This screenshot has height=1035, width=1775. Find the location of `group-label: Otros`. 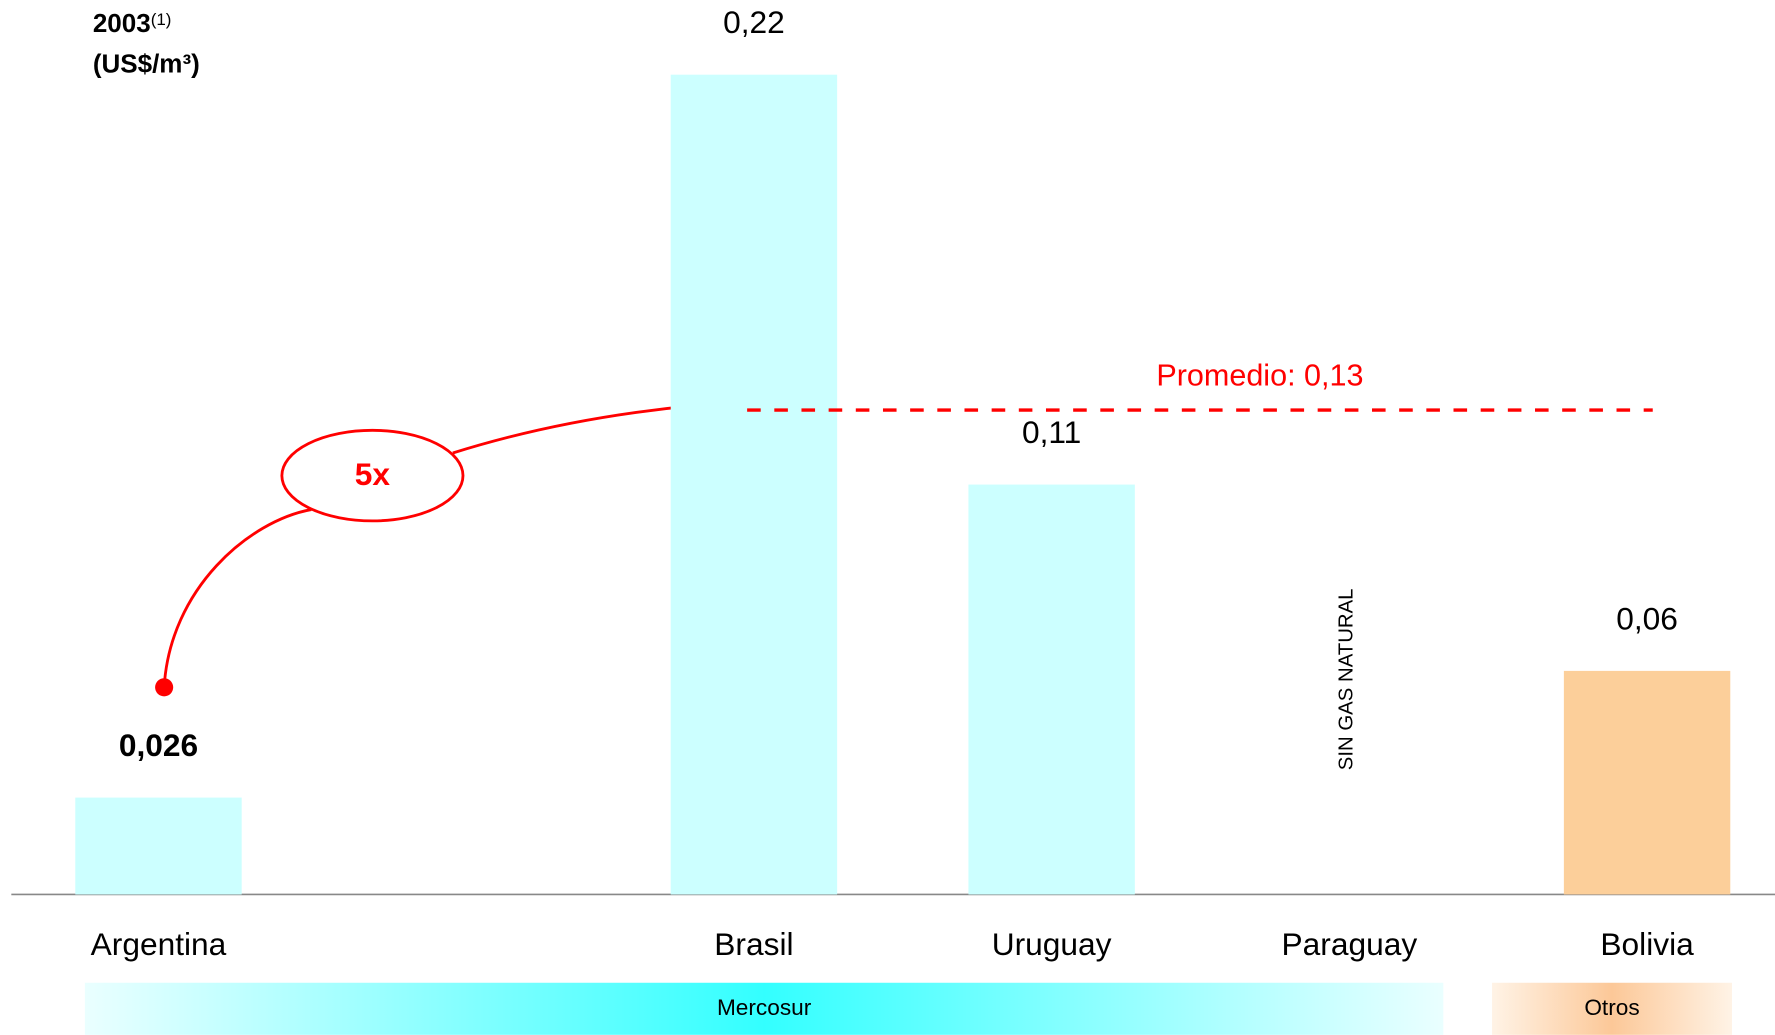

group-label: Otros is located at coordinates (1611, 1007).